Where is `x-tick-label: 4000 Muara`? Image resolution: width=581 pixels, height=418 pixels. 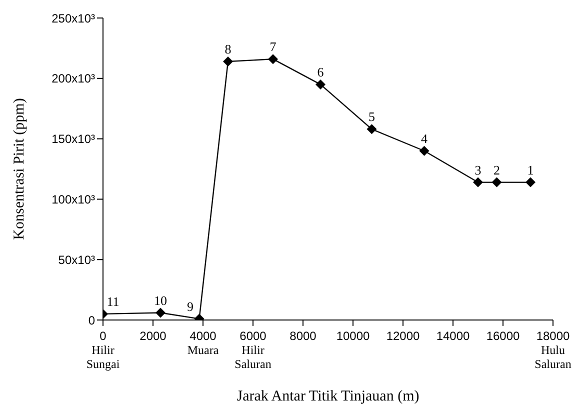
x-tick-label: 4000 Muara is located at coordinates (203, 343).